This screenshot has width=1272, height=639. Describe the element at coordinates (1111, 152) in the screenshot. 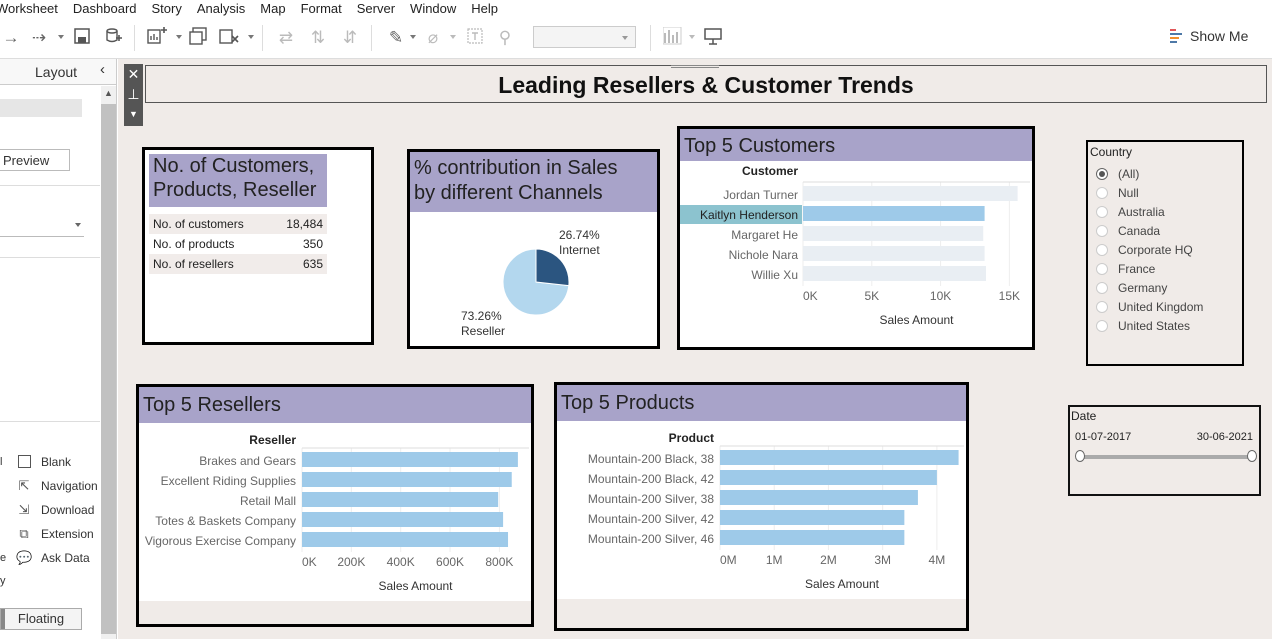

I see `country-filter-title: Country` at that location.